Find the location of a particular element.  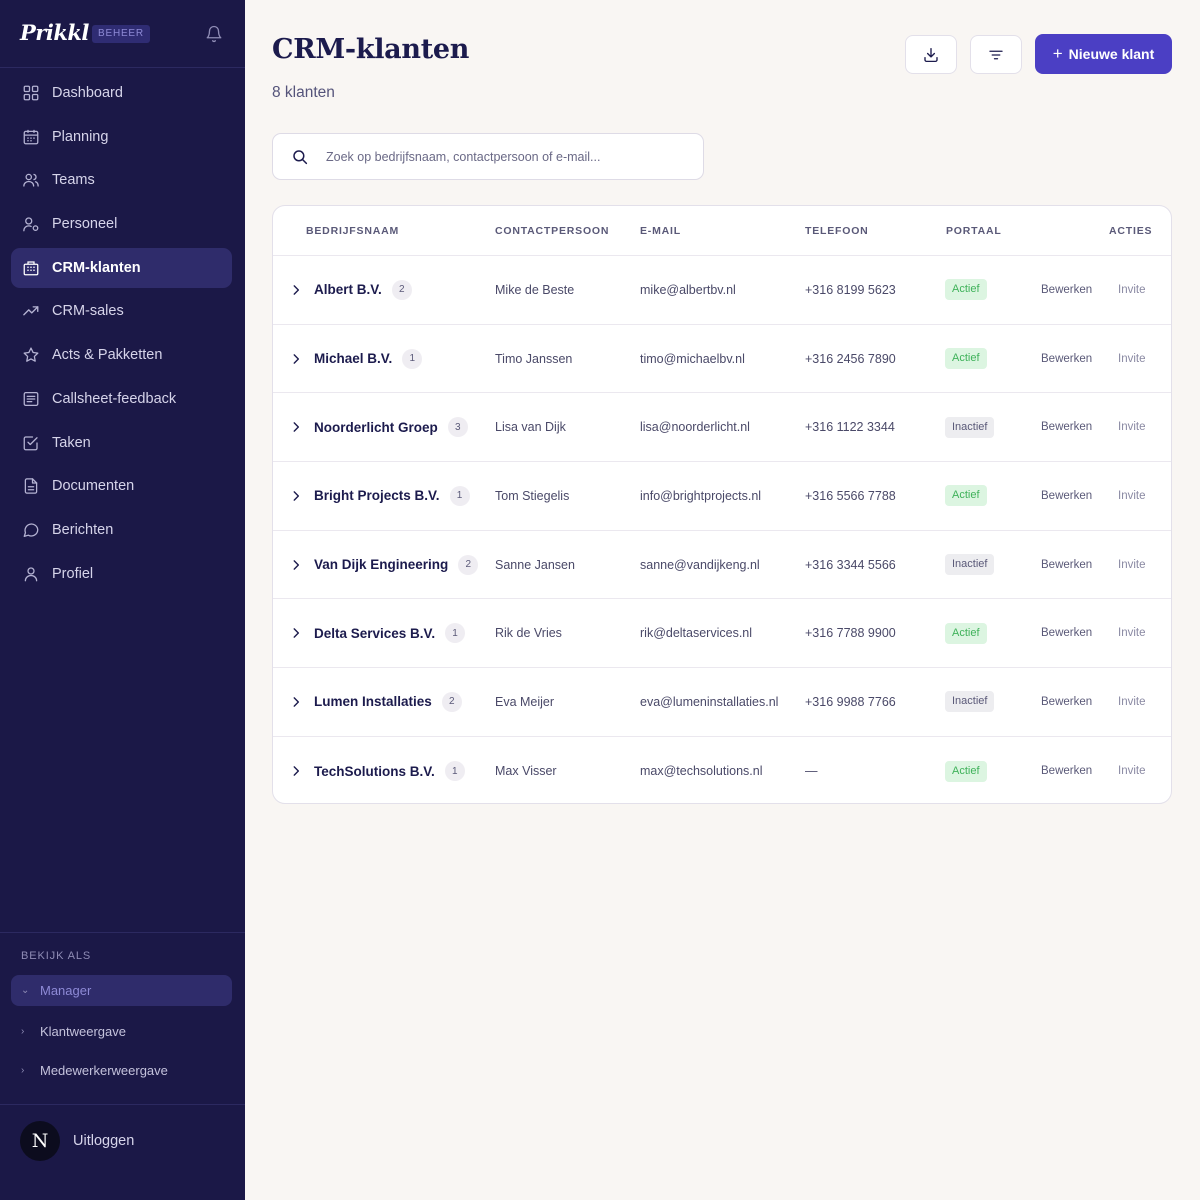

sidebar-item-callsheet-feedback: Callsheet-feedback is located at coordinates (121, 399).